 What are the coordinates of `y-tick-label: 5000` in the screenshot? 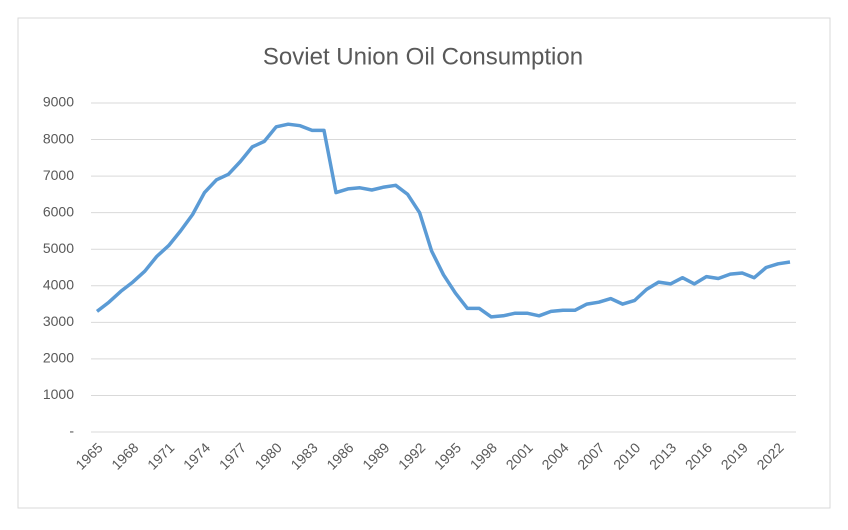 It's located at (58, 248).